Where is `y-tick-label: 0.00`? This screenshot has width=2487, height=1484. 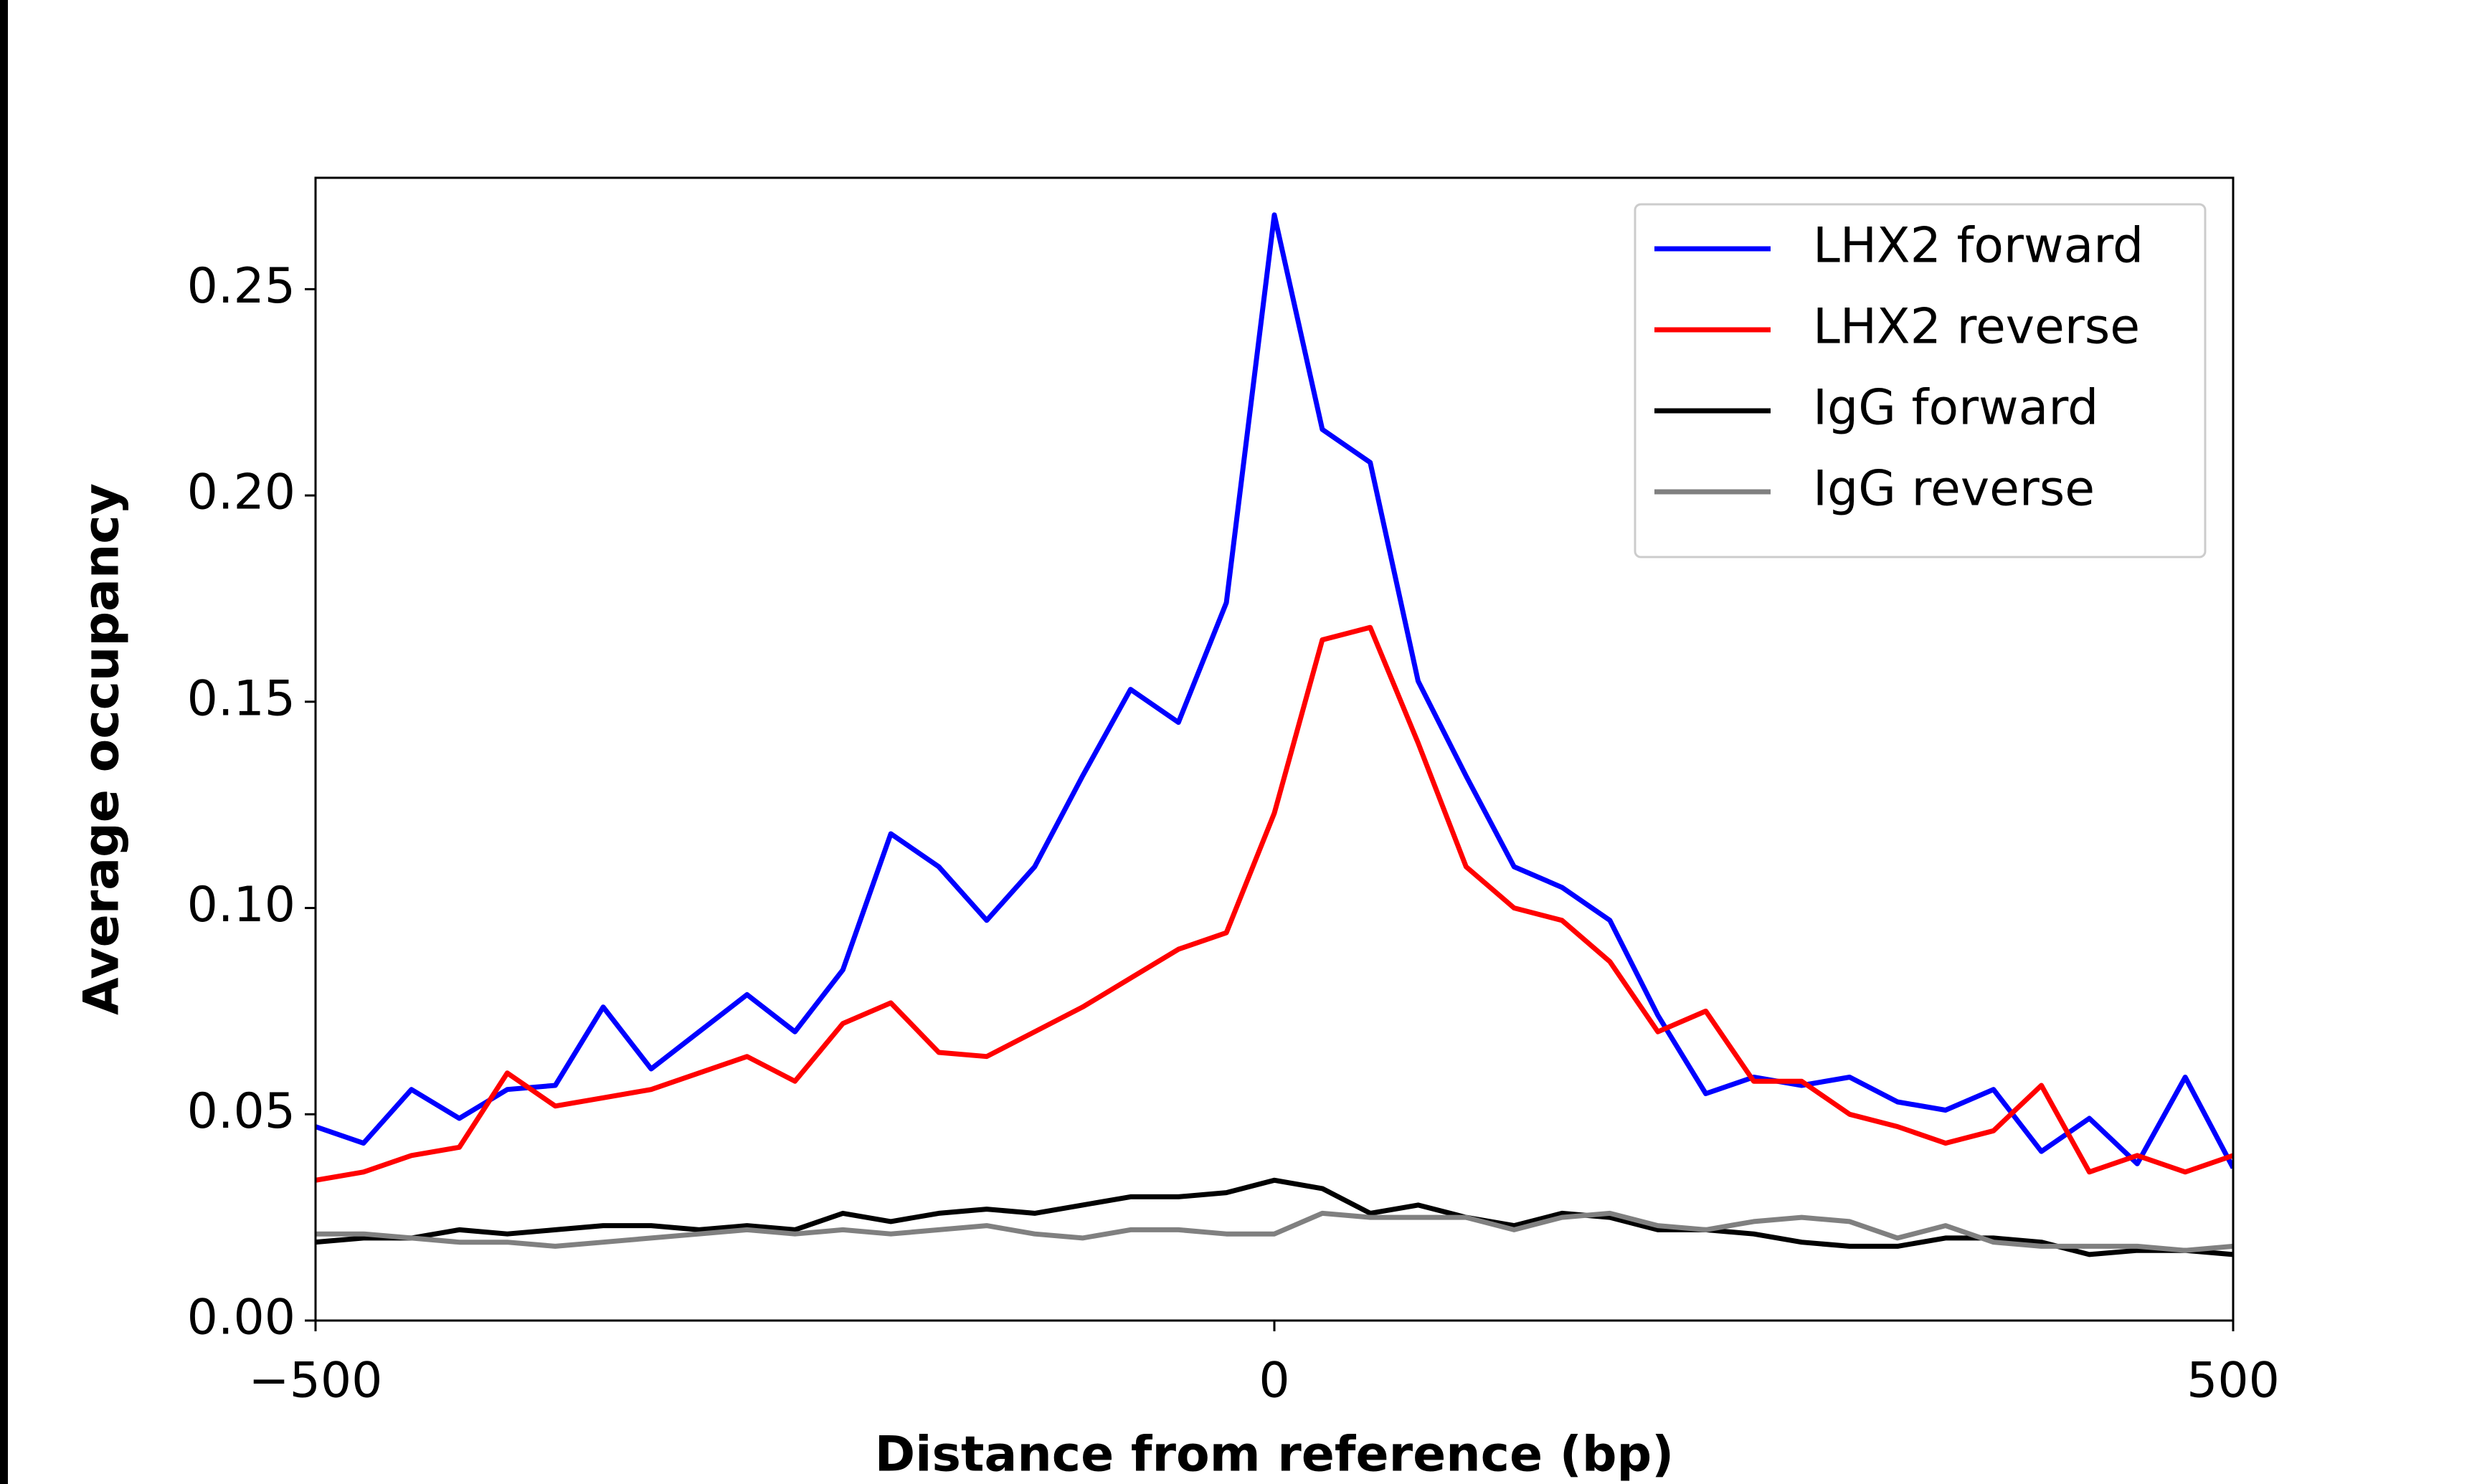
y-tick-label: 0.00 is located at coordinates (241, 1318).